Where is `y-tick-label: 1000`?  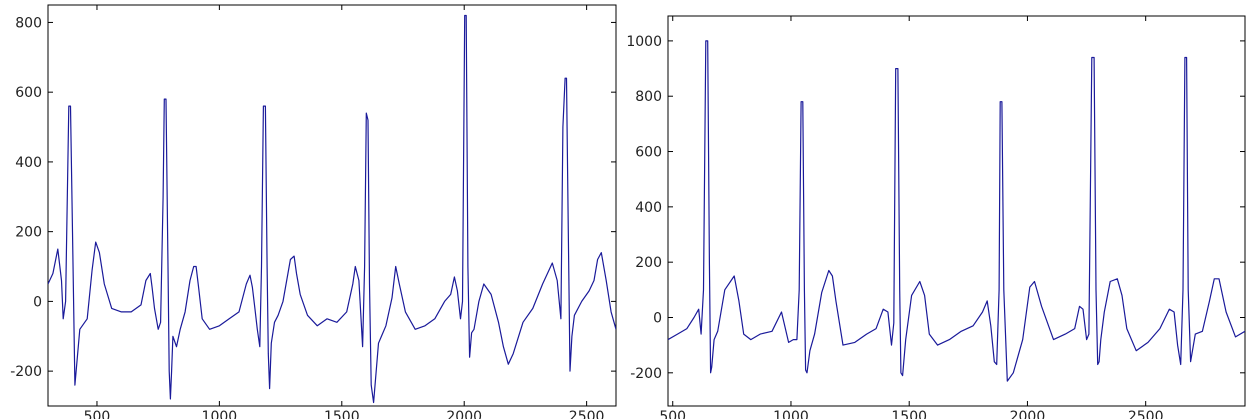
y-tick-label: 1000 is located at coordinates (644, 42).